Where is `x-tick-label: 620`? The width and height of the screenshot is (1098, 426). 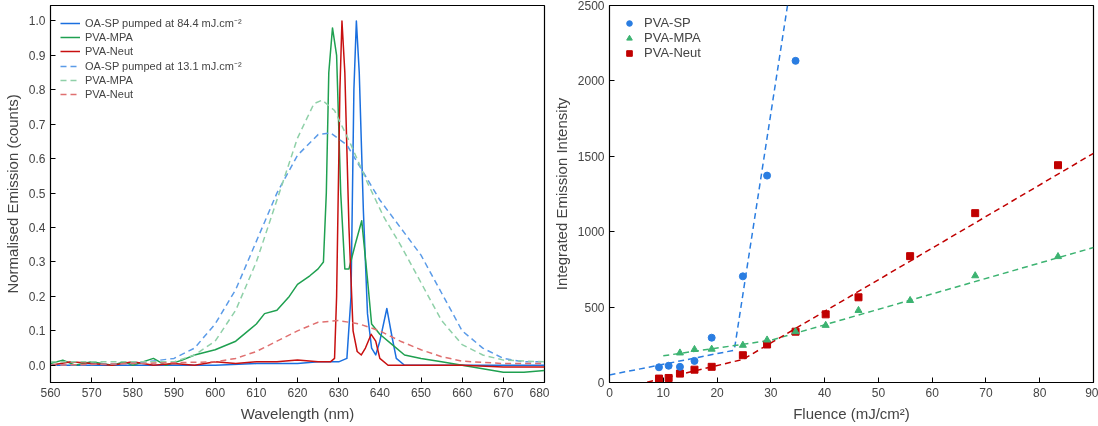 x-tick-label: 620 is located at coordinates (297, 392).